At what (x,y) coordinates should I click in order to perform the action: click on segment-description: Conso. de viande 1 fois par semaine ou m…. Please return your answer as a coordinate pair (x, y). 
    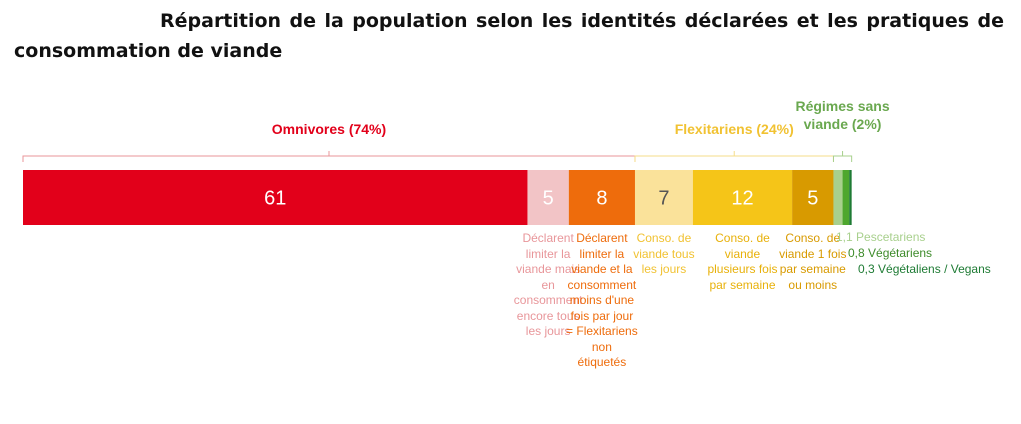
    Looking at the image, I should click on (813, 261).